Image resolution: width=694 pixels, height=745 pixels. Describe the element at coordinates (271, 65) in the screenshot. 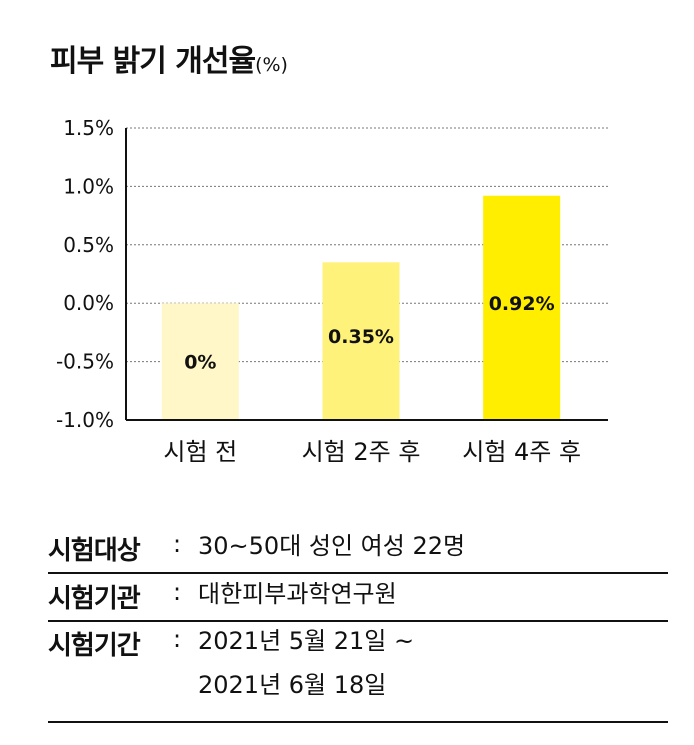

I see `chart-title-unit: (%)` at that location.